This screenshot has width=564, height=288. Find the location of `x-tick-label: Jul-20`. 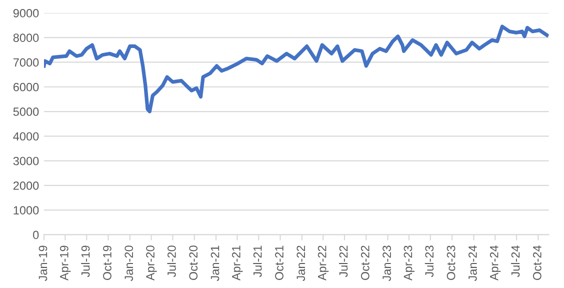

x-tick-label: Jul-20 is located at coordinates (171, 262).